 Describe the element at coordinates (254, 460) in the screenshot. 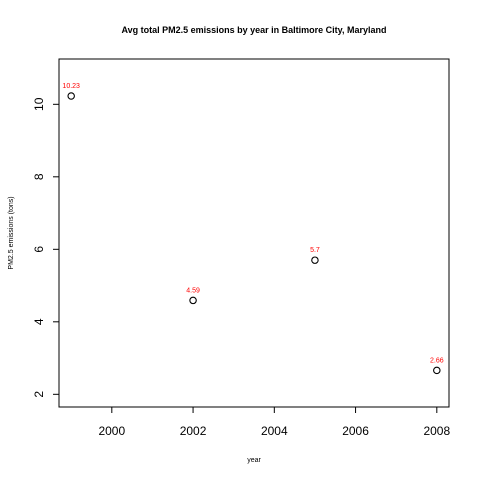

I see `x-axis-label: year` at that location.